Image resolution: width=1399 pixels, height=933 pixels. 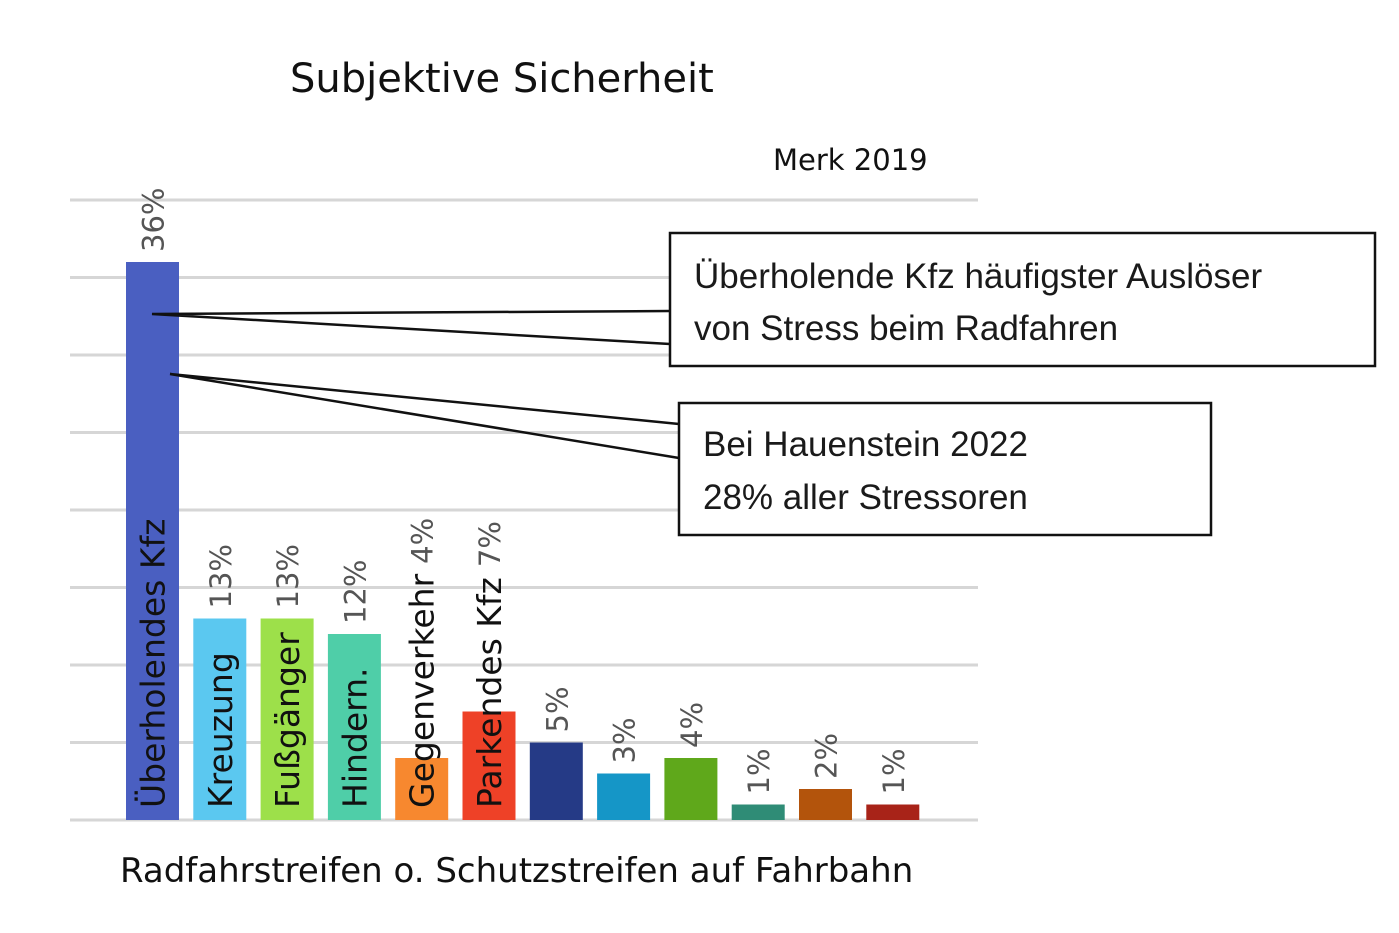 What do you see at coordinates (945, 469) in the screenshot?
I see `callout-hauenstein-box` at bounding box center [945, 469].